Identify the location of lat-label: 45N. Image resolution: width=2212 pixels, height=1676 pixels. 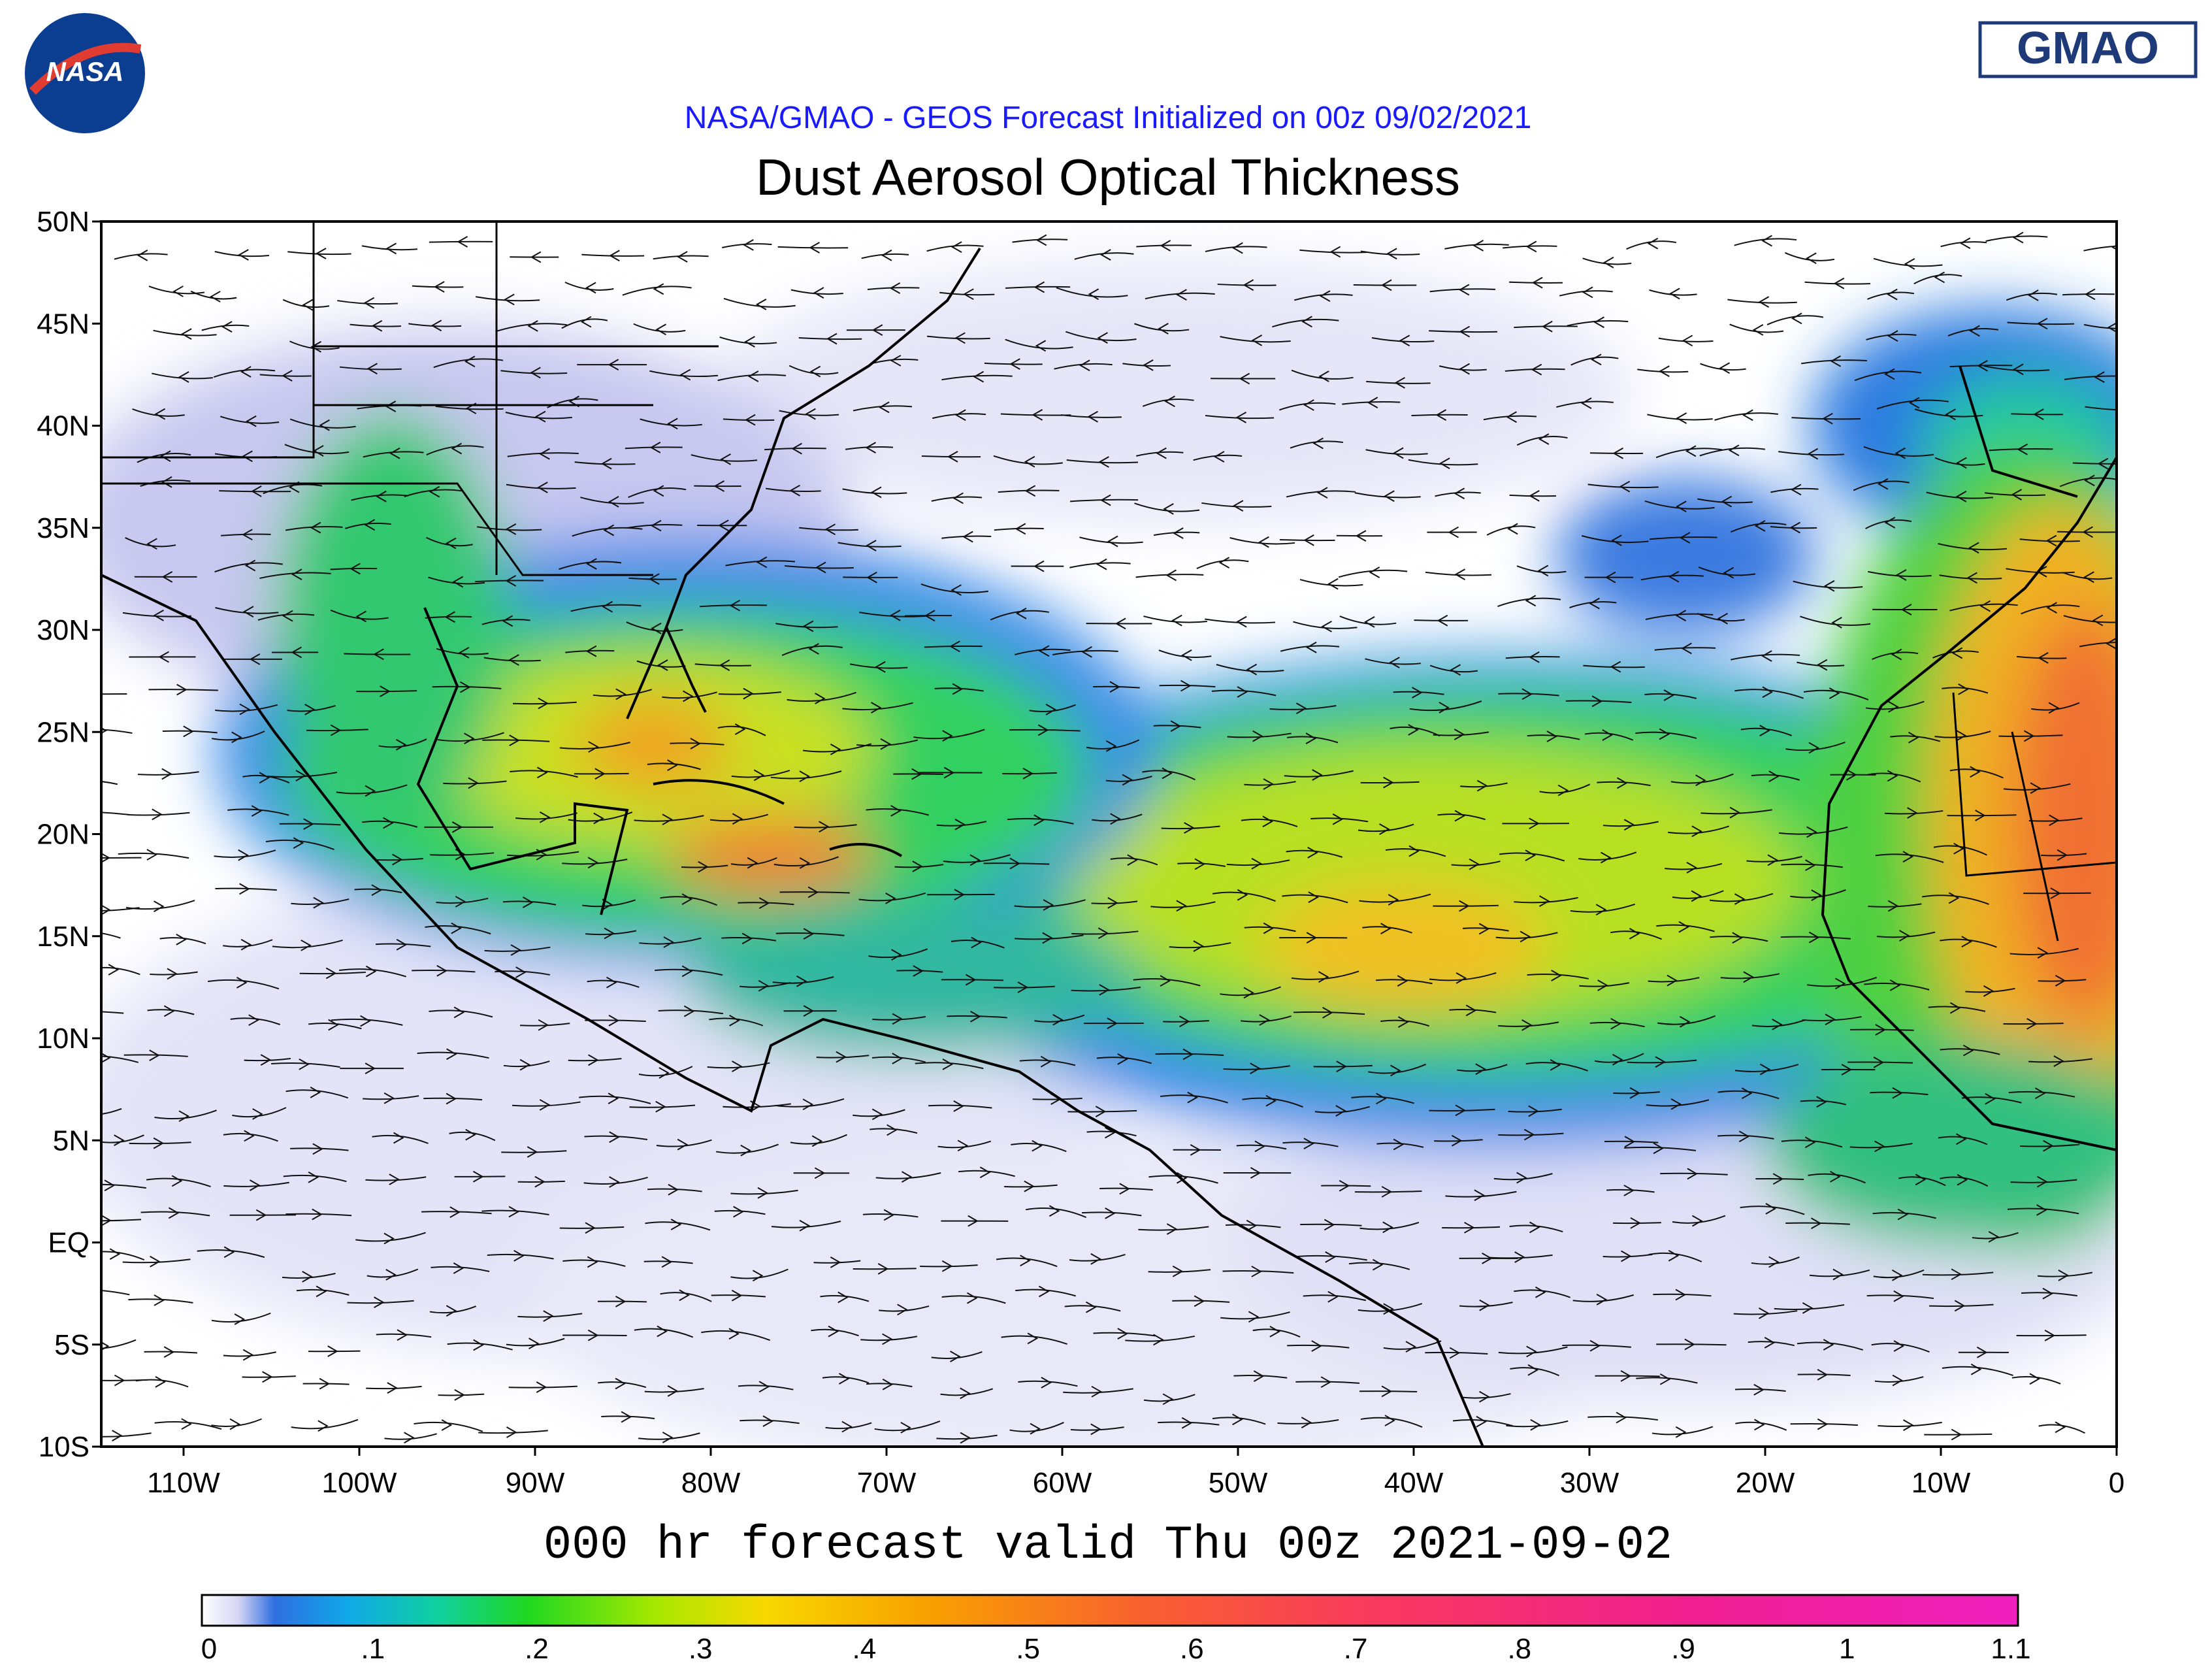
(63, 324).